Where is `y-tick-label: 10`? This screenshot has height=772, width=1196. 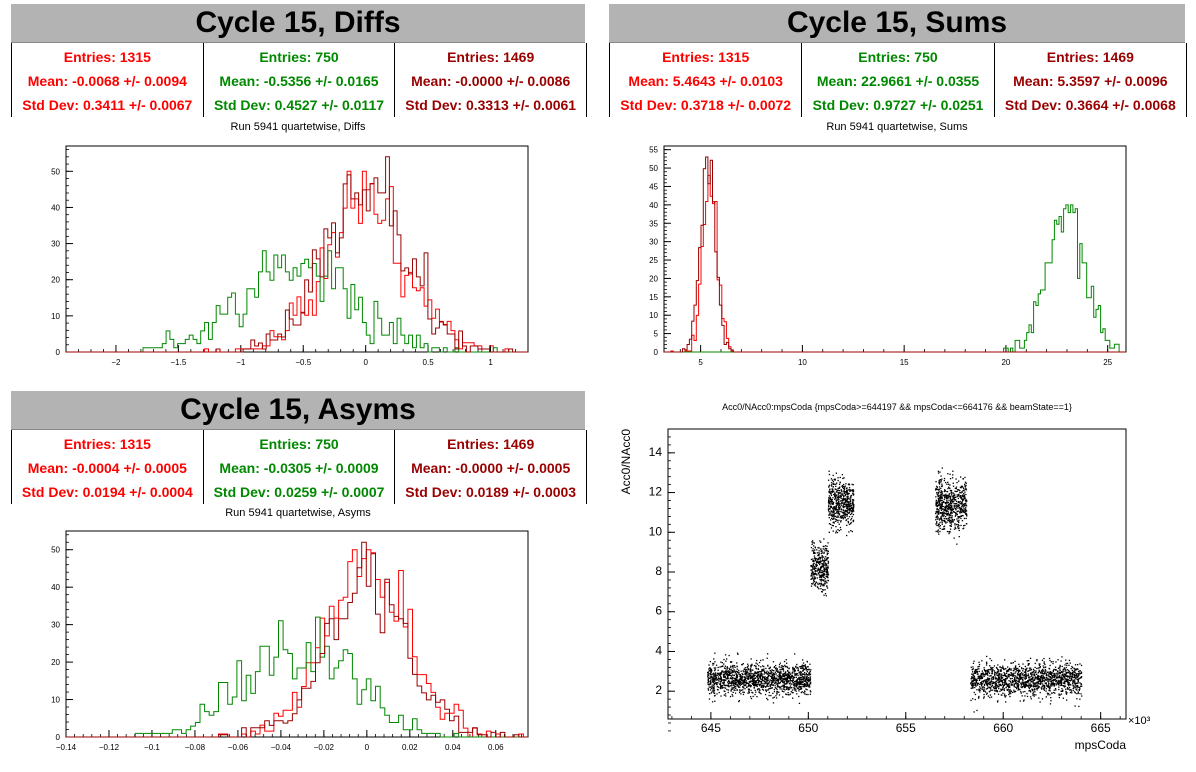
y-tick-label: 10 is located at coordinates (55, 700).